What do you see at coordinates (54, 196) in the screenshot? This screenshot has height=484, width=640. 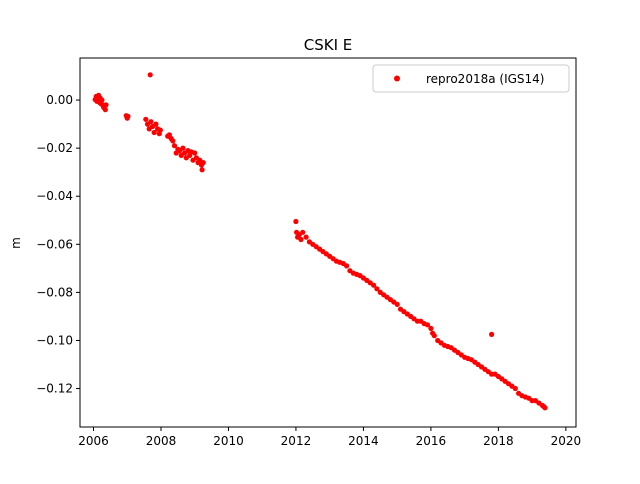 I see `y-tick-label: −0.04` at bounding box center [54, 196].